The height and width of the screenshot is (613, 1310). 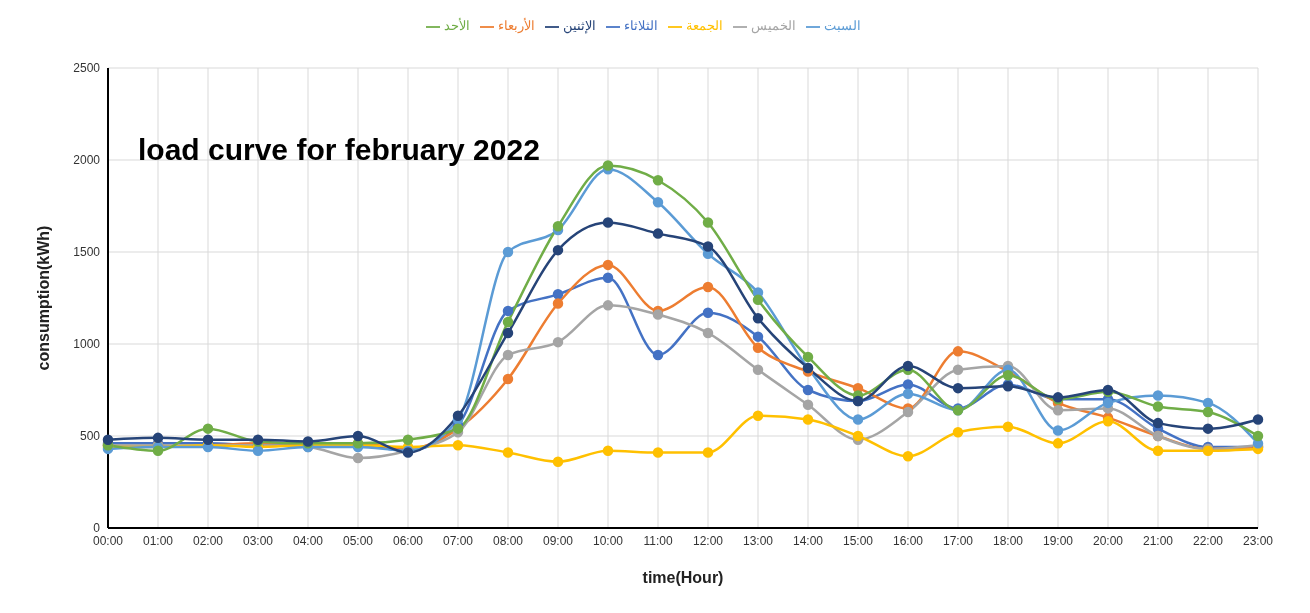 What do you see at coordinates (1108, 540) in the screenshot?
I see `x-tick-label: 20:00` at bounding box center [1108, 540].